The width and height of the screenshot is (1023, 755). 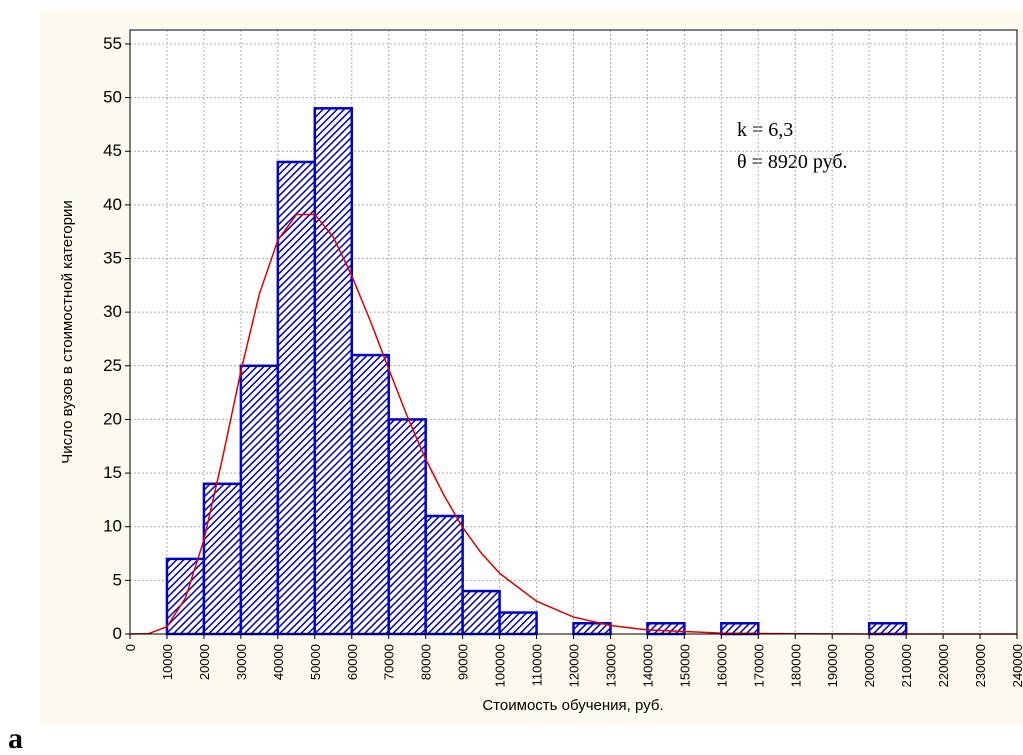 What do you see at coordinates (980, 665) in the screenshot?
I see `x-tick-label: 230000` at bounding box center [980, 665].